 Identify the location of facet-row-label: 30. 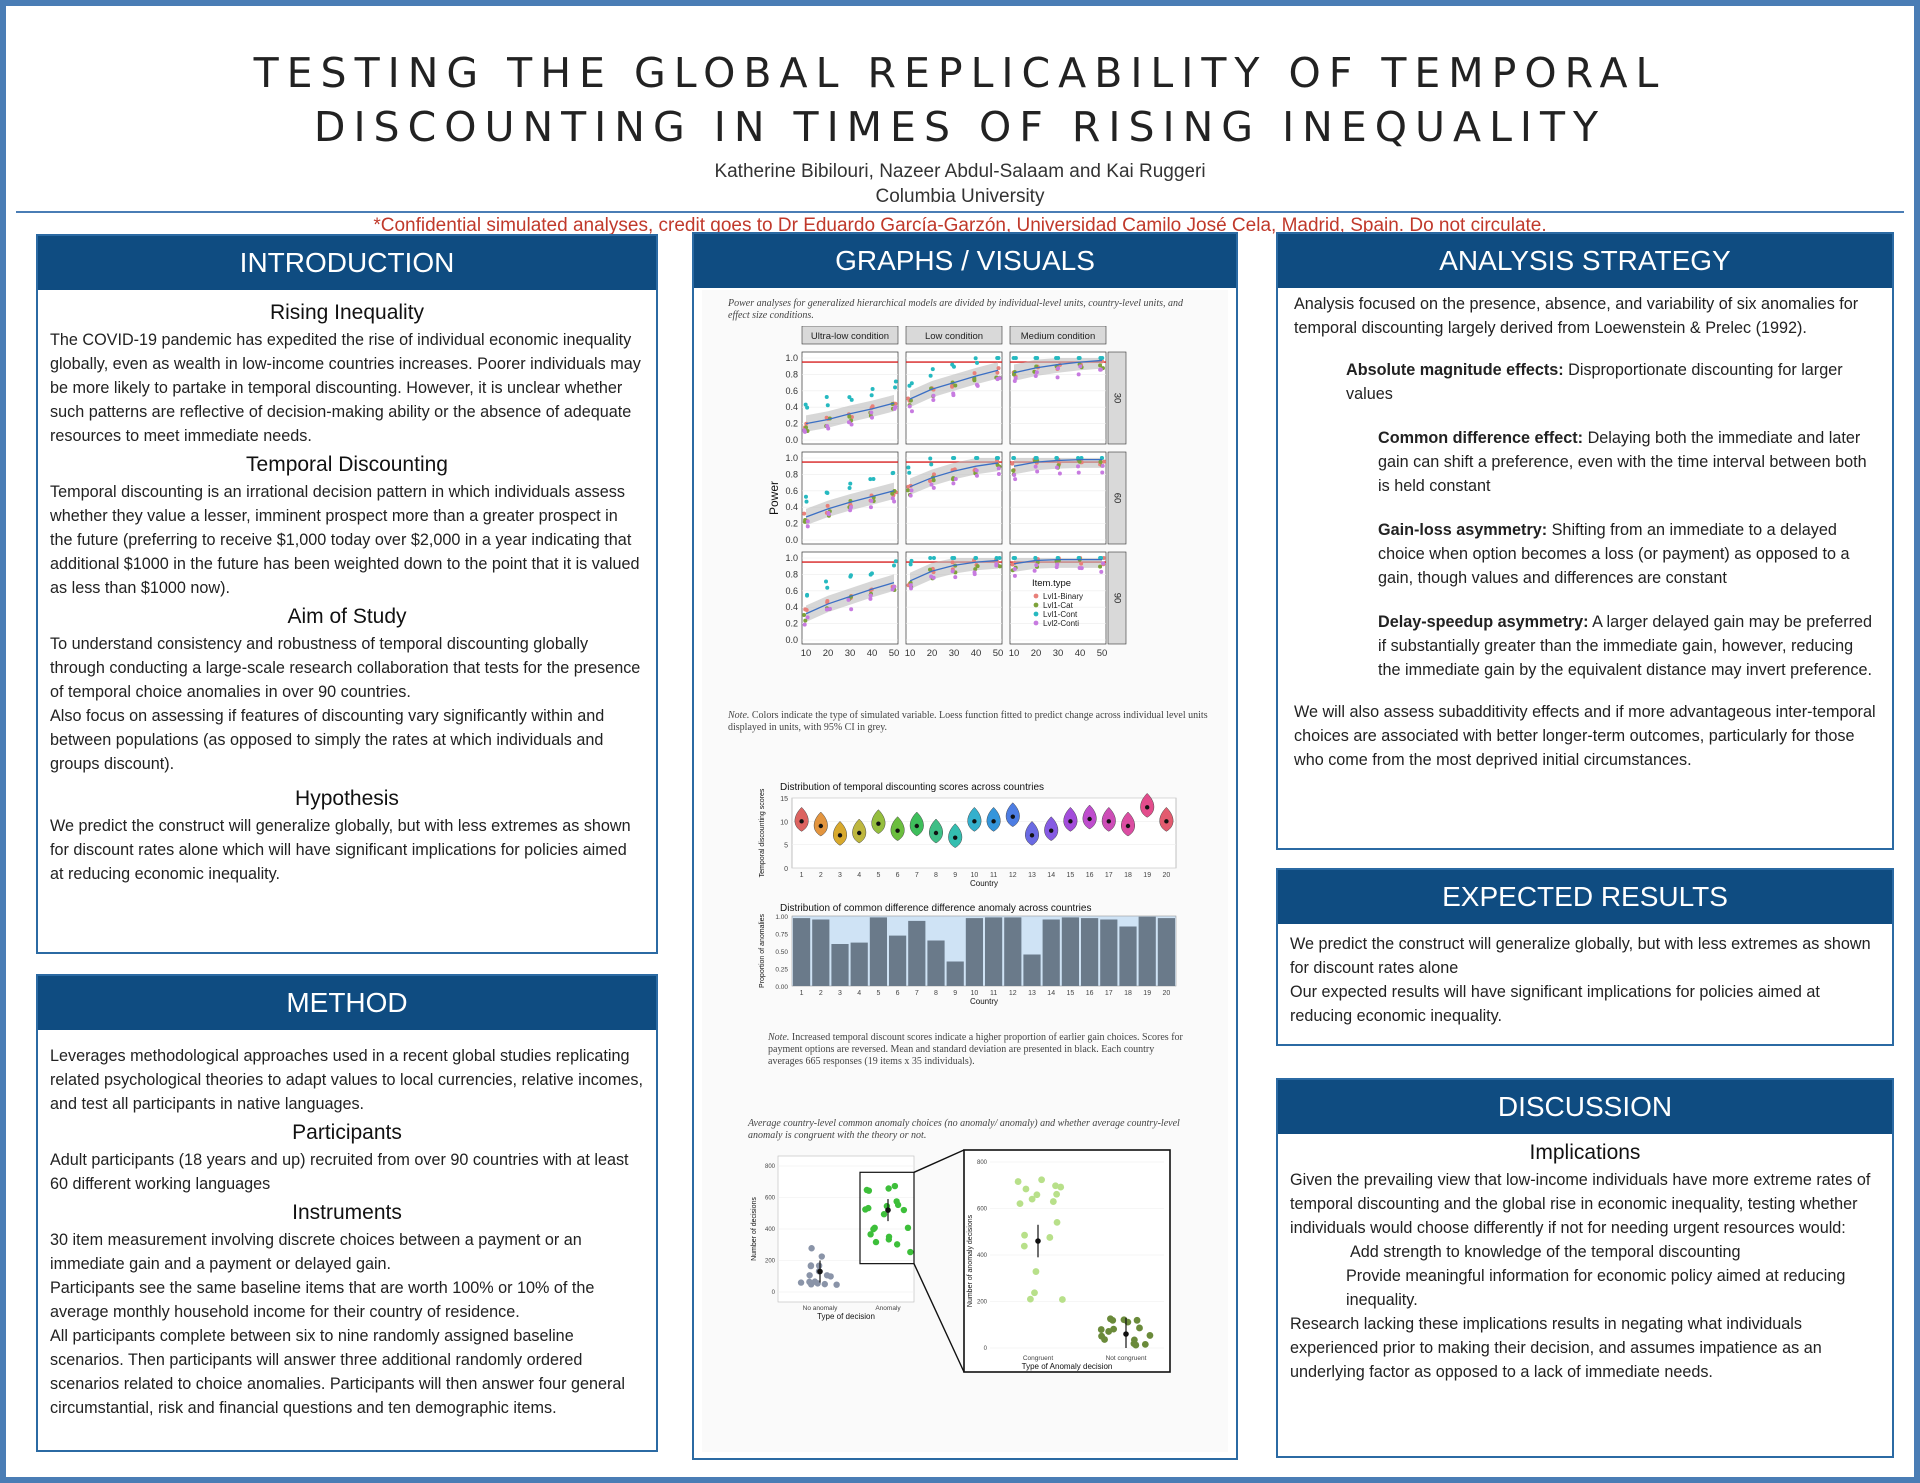
(1116, 398).